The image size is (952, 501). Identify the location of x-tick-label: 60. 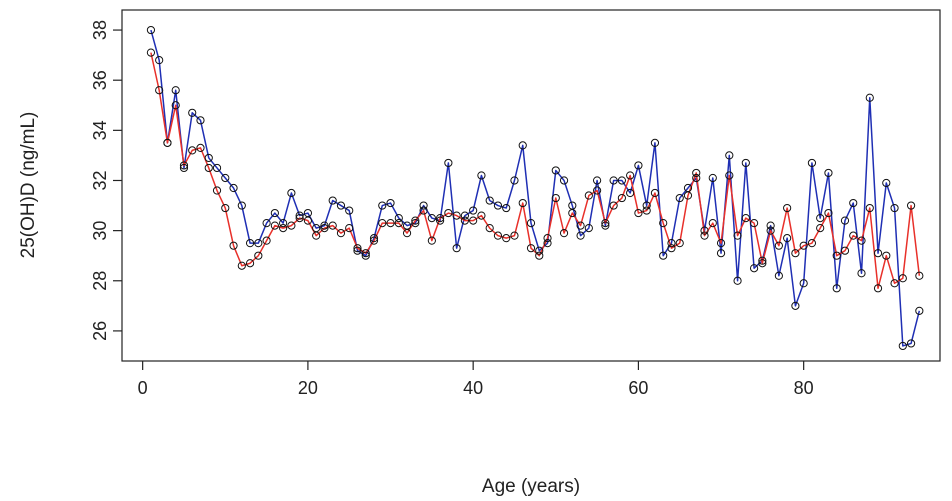
(638, 388).